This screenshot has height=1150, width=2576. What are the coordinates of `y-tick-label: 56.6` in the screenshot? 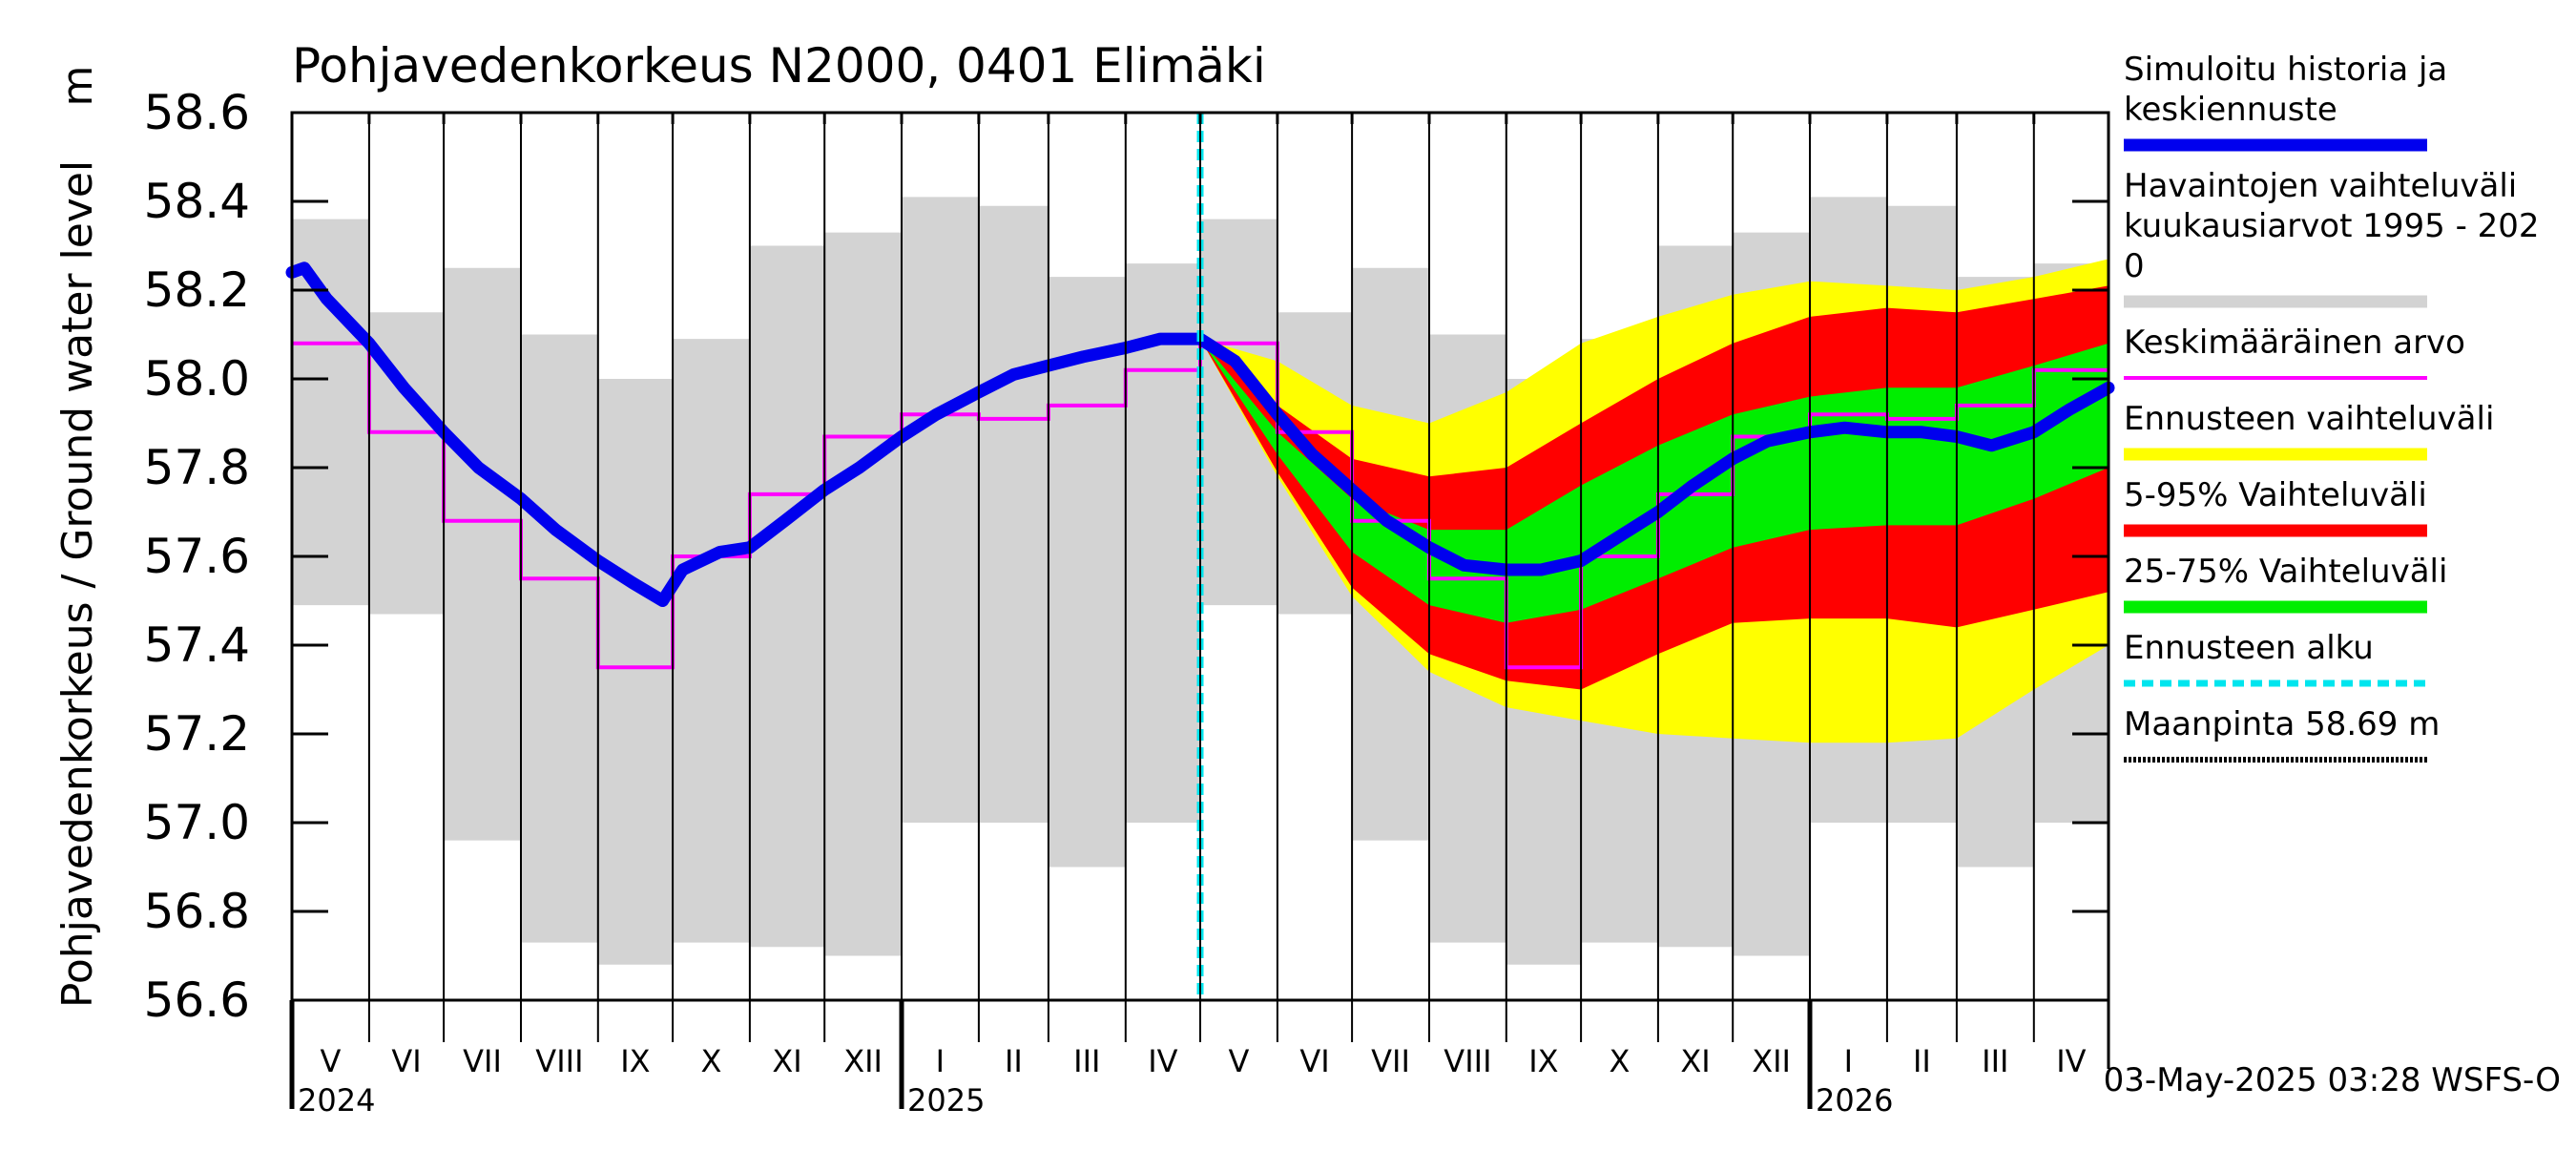 It's located at (197, 1000).